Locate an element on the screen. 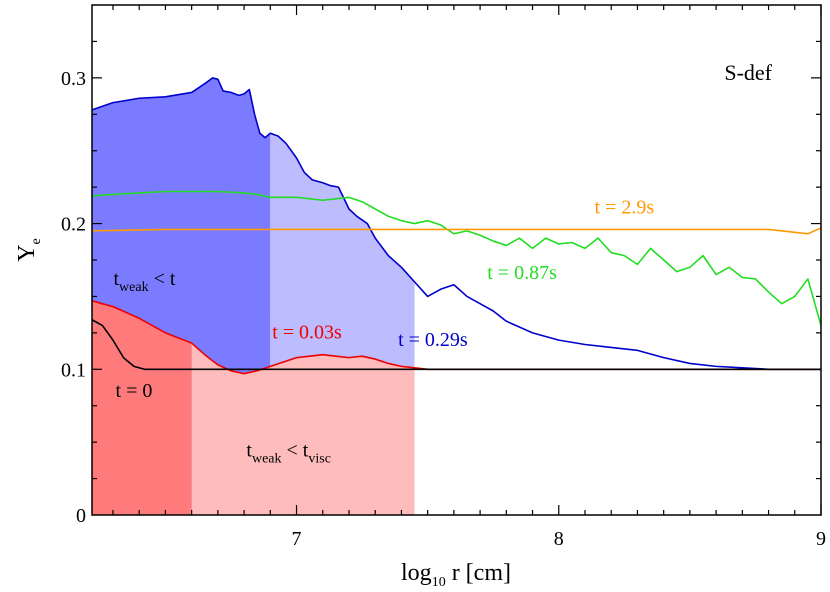  x-tick-label: 9 is located at coordinates (821, 539).